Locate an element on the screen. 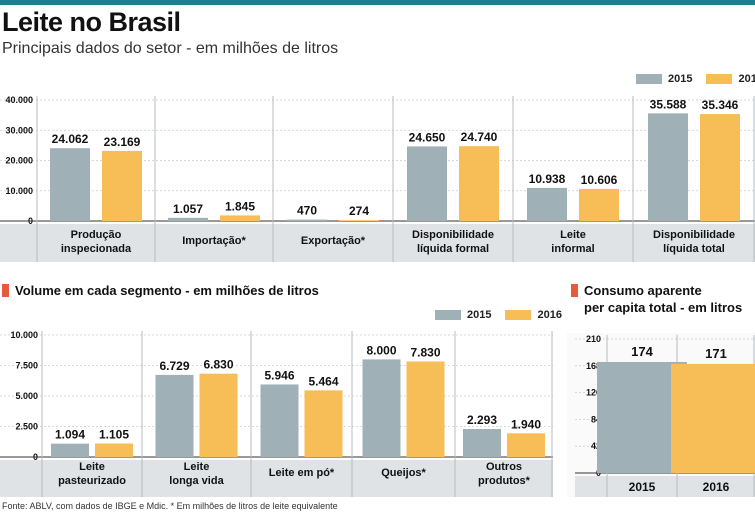 The width and height of the screenshot is (755, 516). category-label: inspecionada is located at coordinates (96, 249).